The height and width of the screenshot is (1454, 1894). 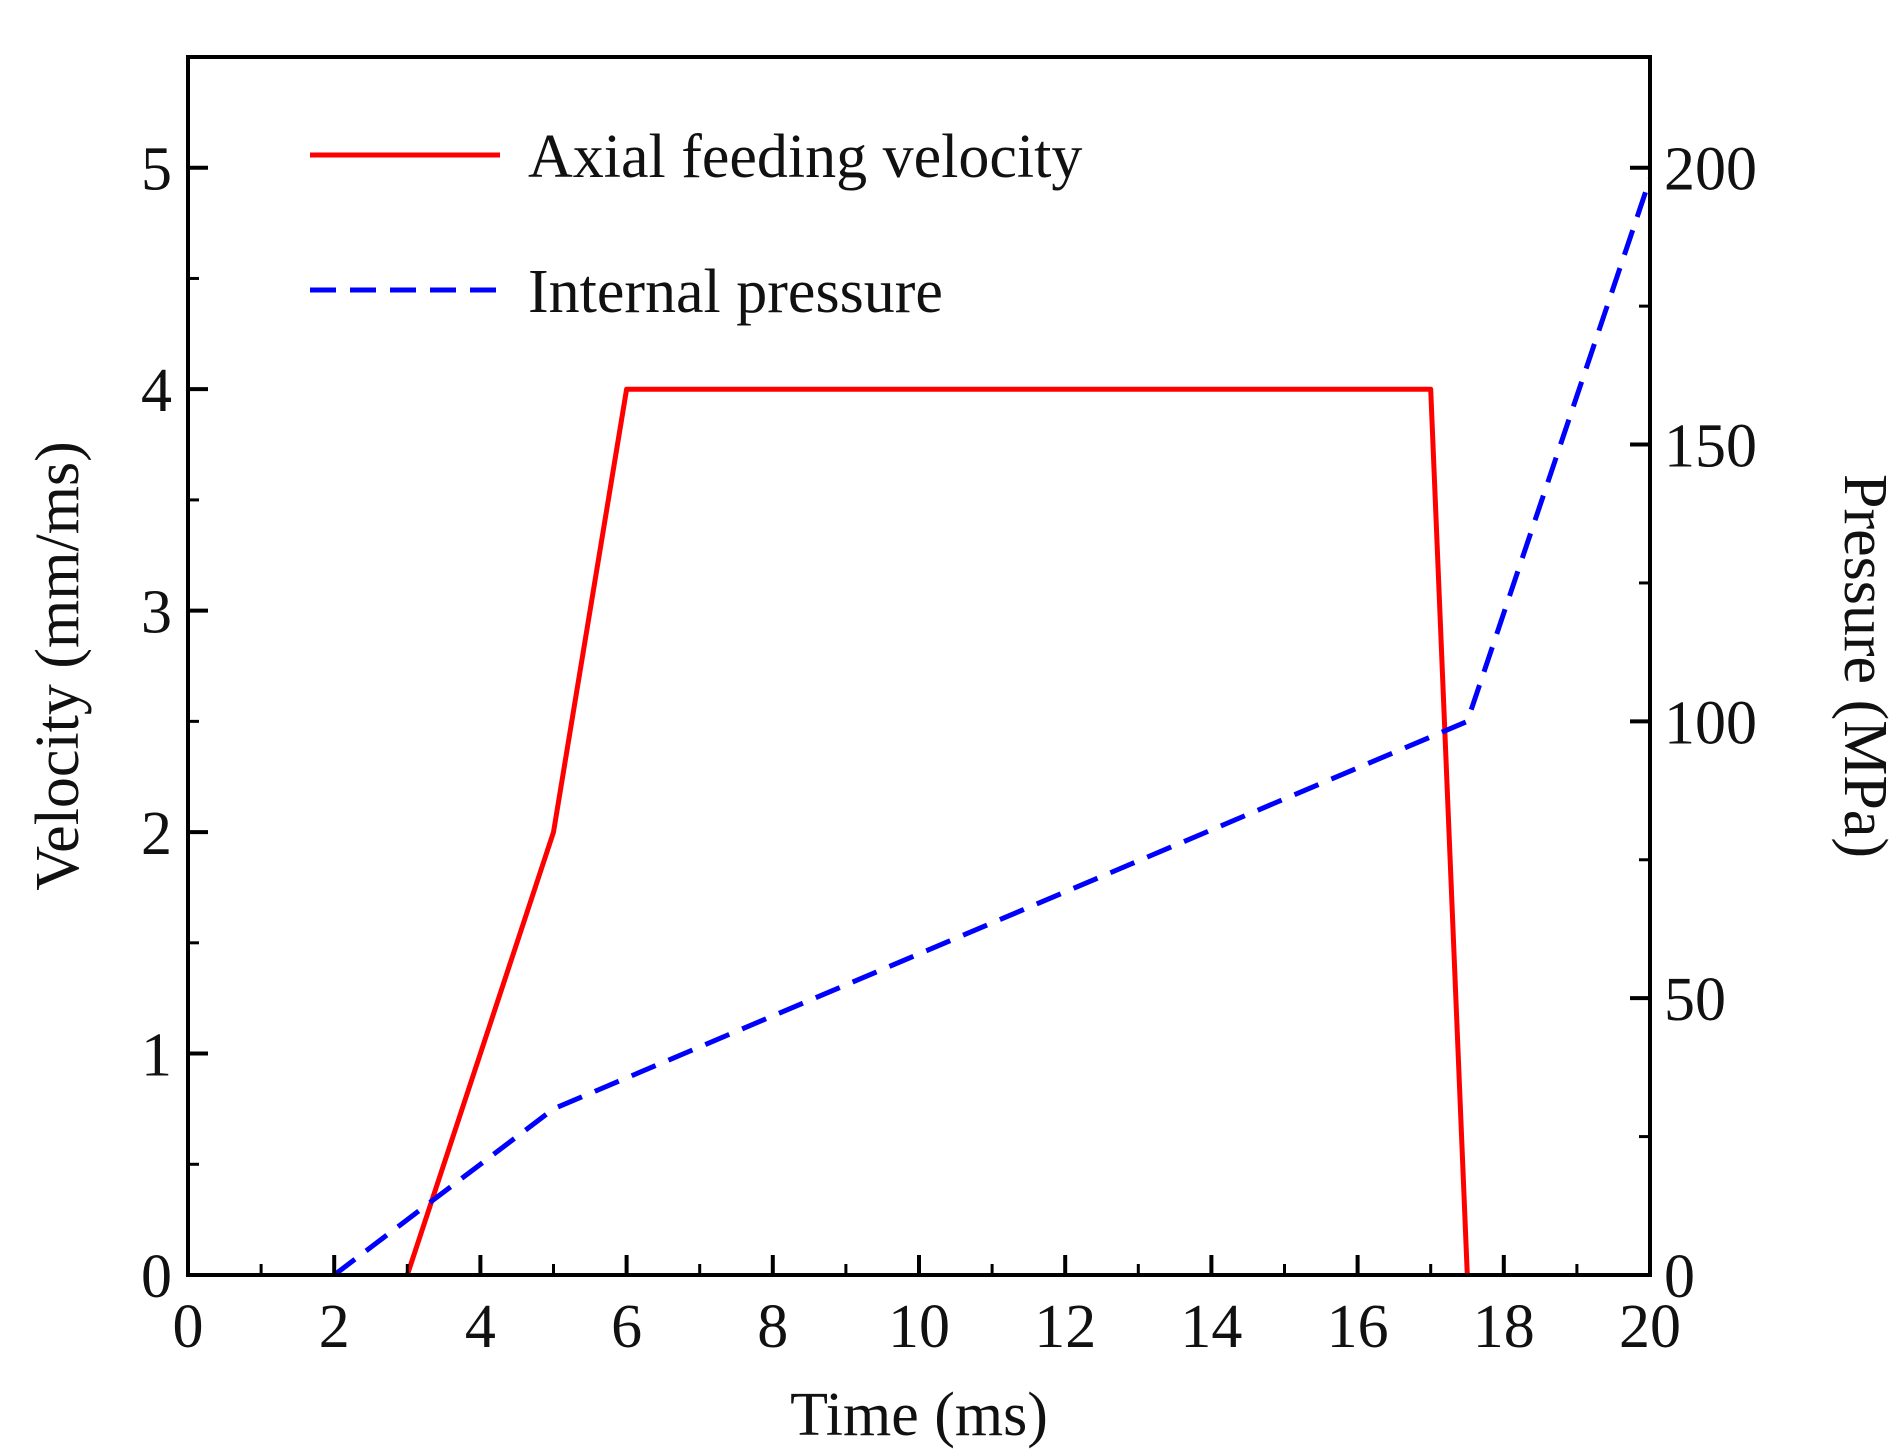 I want to click on x-tick-label: 18, so click(x=1504, y=1327).